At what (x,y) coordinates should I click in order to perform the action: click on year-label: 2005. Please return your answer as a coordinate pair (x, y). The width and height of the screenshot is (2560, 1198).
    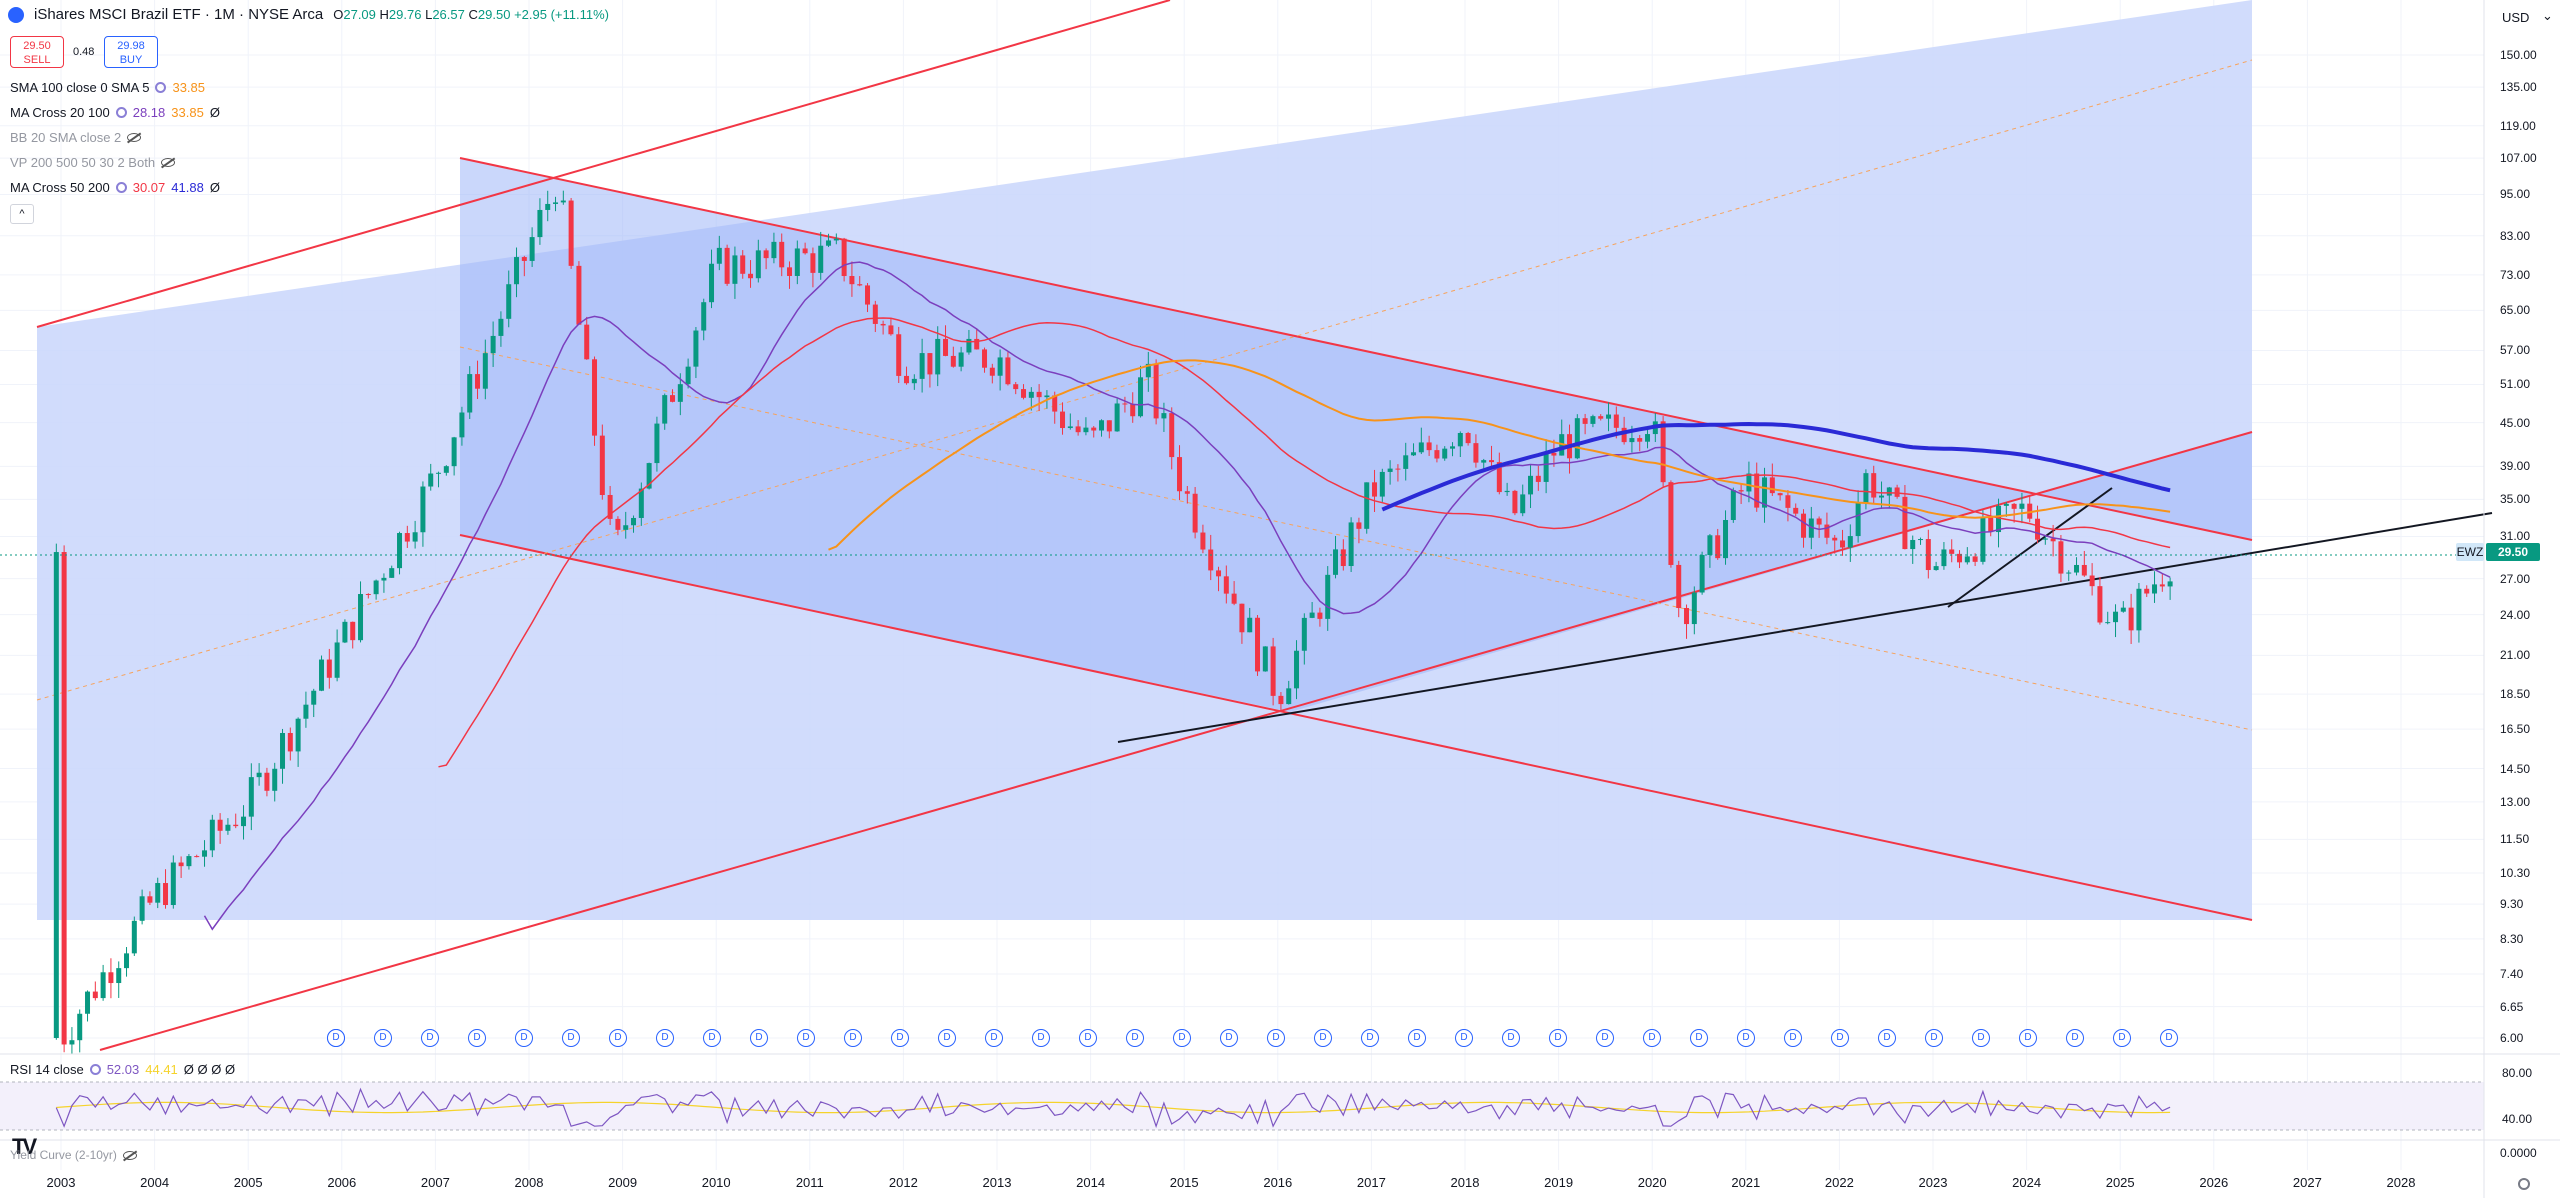
    Looking at the image, I should click on (248, 1182).